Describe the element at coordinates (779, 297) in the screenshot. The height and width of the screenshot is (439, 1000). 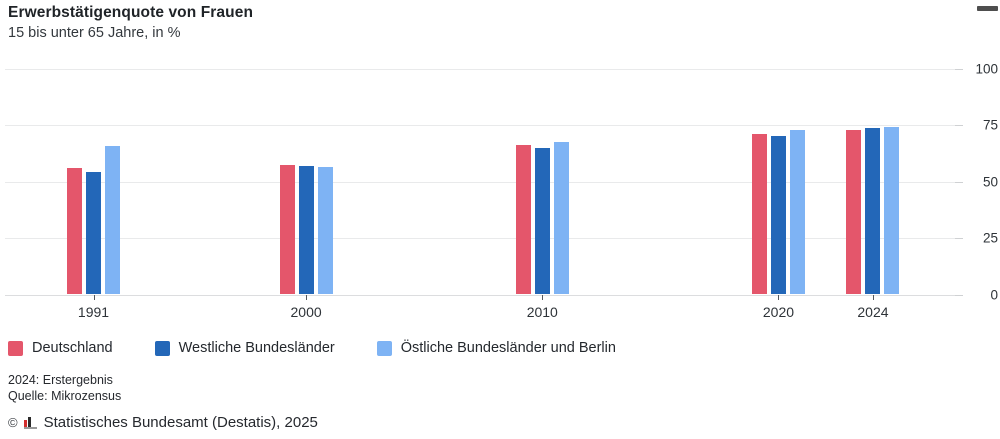
I see `x-tick-mark-2020` at that location.